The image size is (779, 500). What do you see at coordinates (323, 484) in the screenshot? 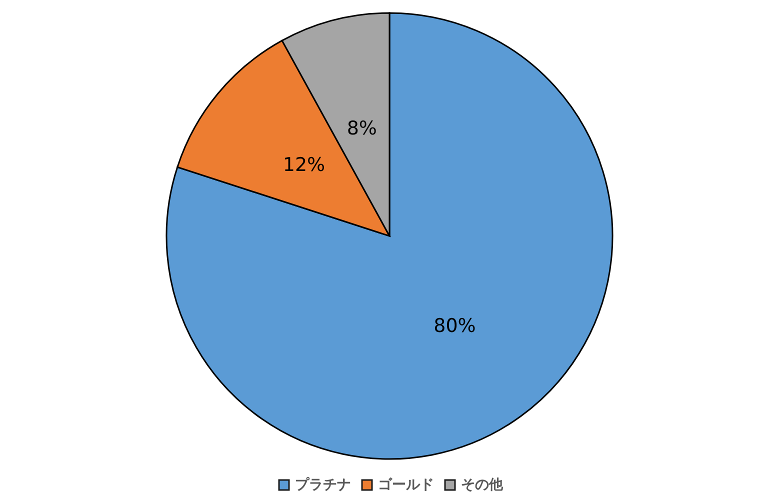
I see `legend-label: プラチナ` at bounding box center [323, 484].